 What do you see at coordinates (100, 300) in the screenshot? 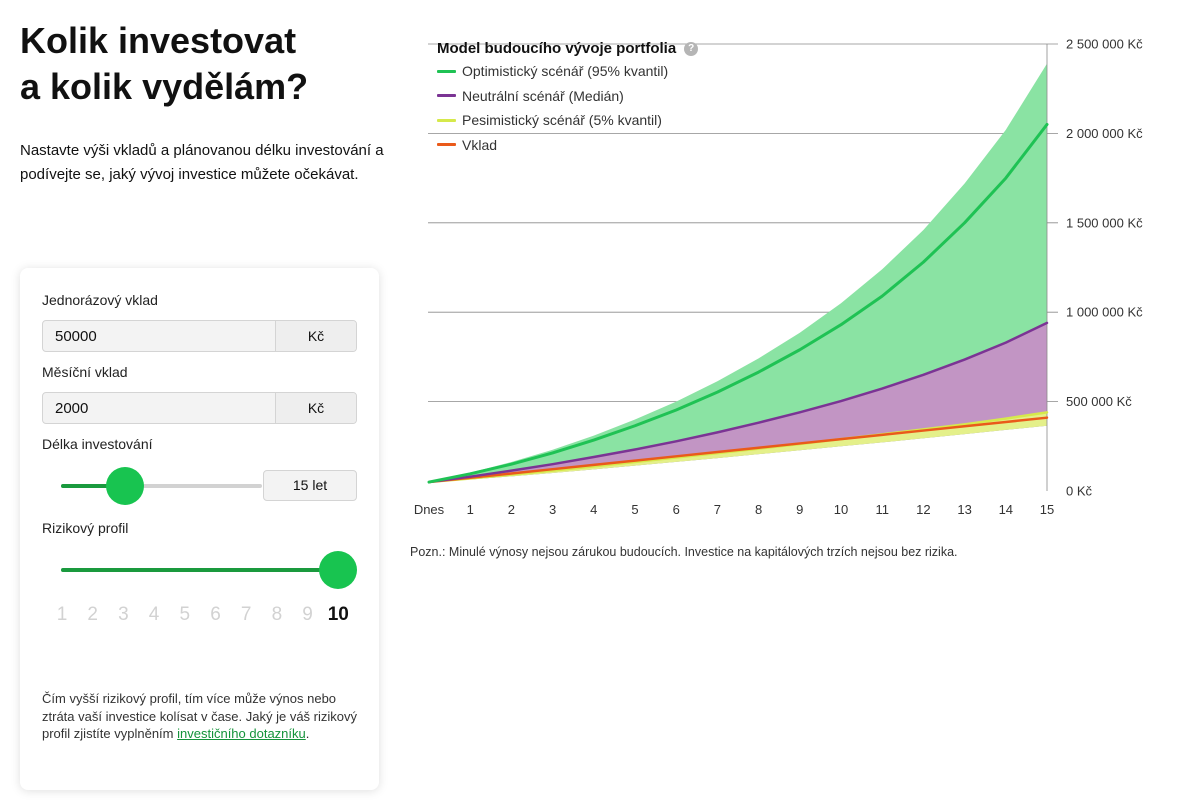
I see `one-time-deposit-label: Jednorázový vklad` at bounding box center [100, 300].